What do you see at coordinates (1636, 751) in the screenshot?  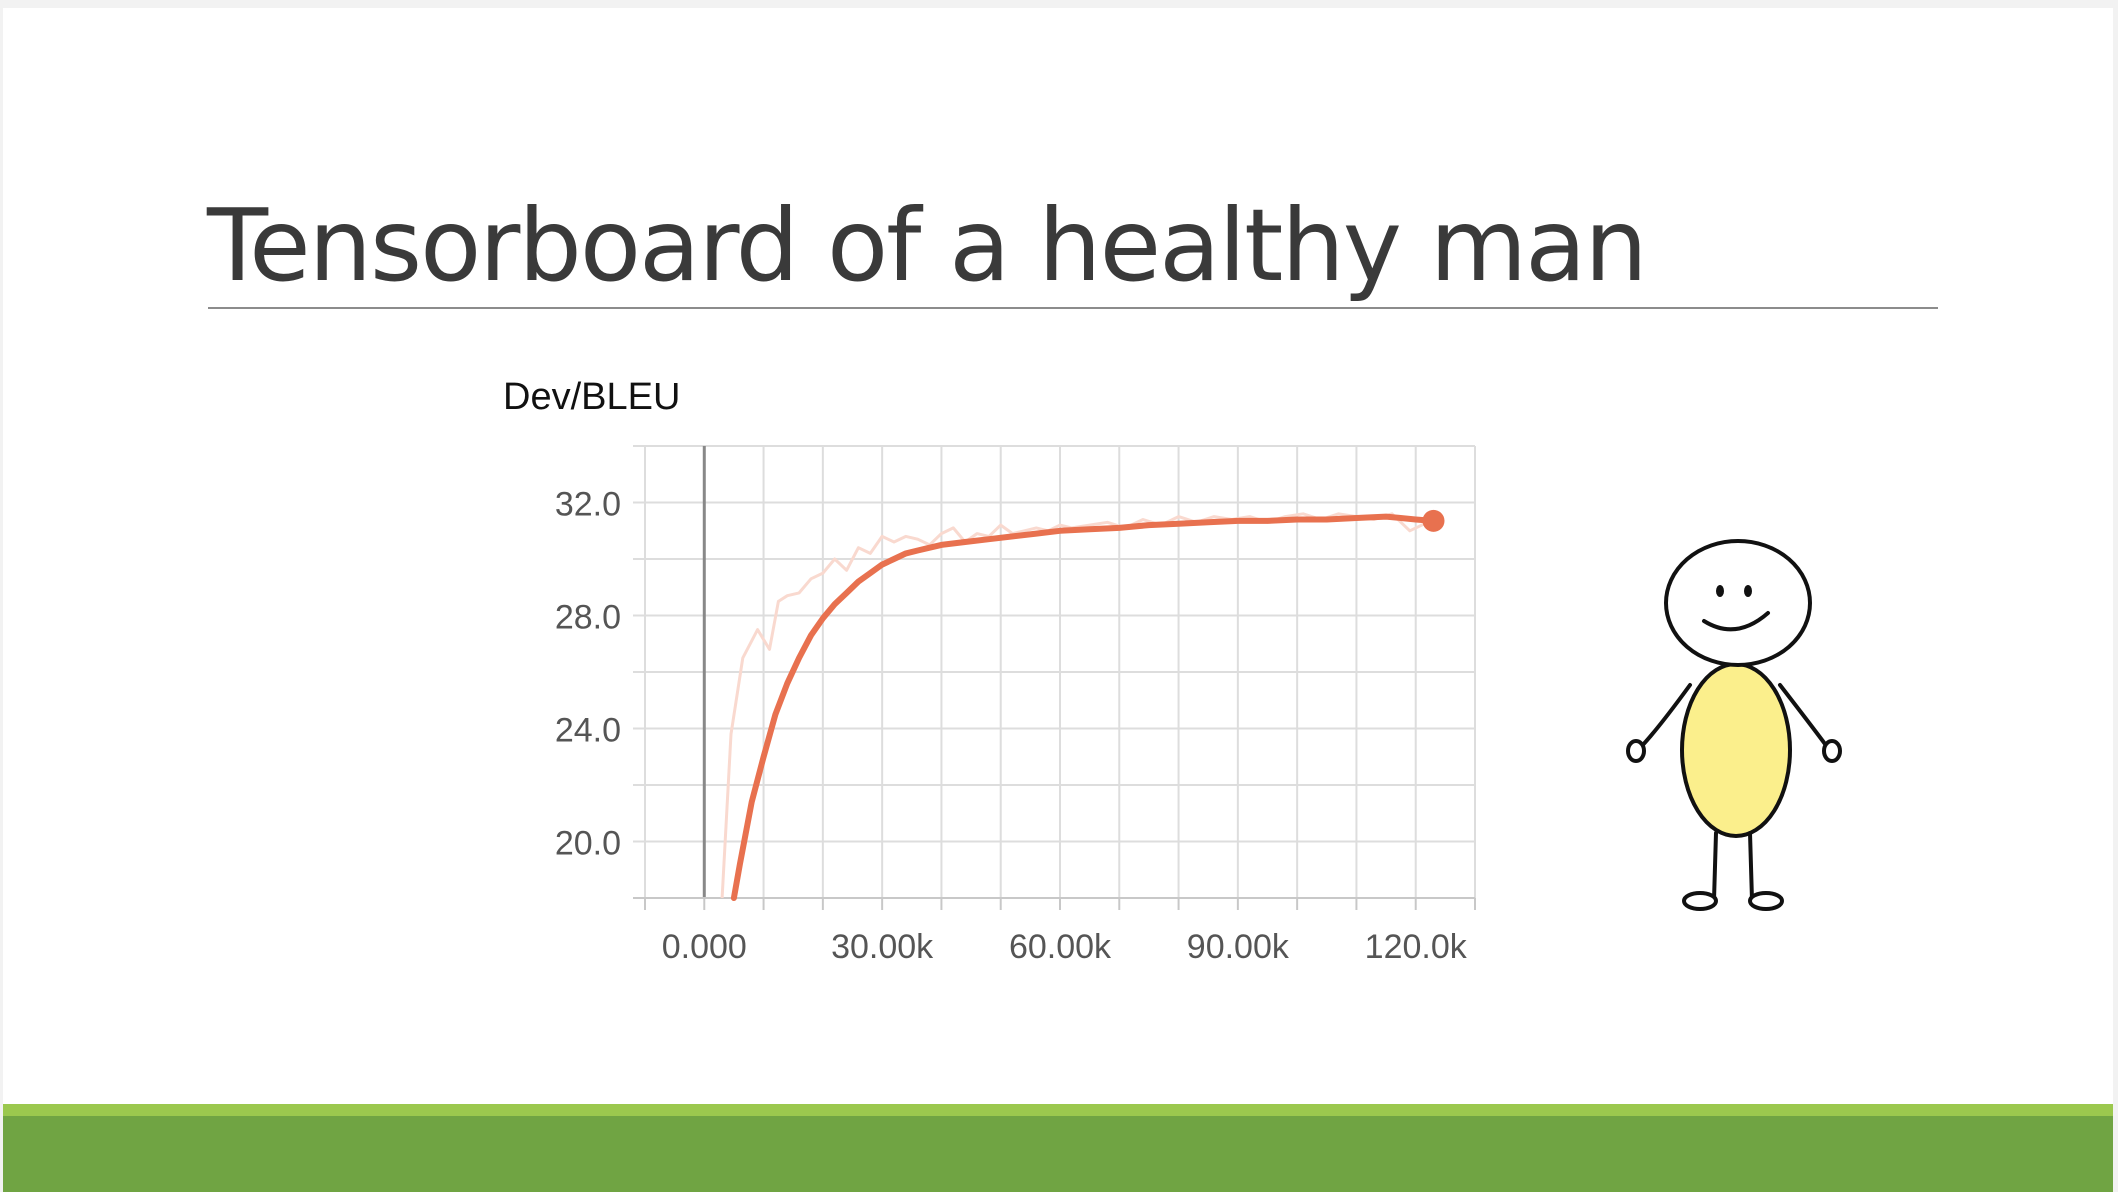 I see `figure-left-hand` at bounding box center [1636, 751].